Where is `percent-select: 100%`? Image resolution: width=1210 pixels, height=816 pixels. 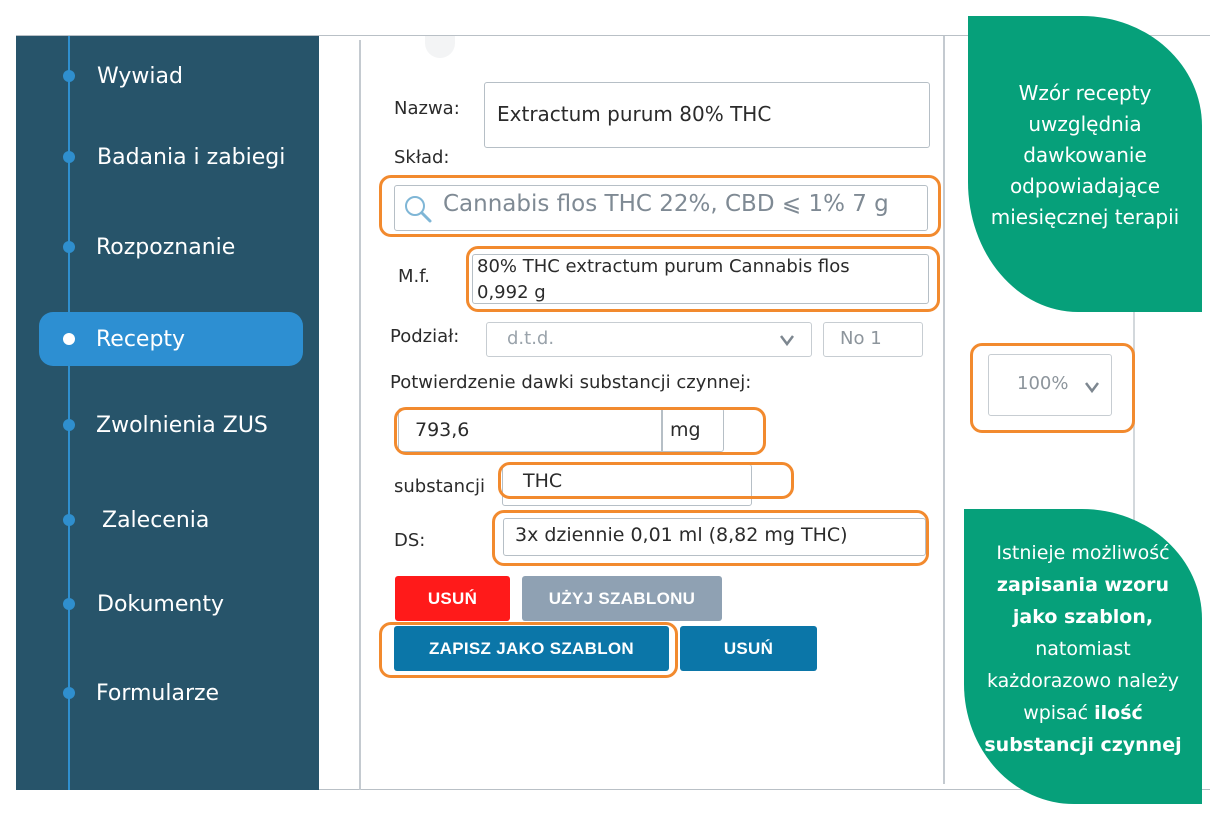 percent-select: 100% is located at coordinates (1050, 385).